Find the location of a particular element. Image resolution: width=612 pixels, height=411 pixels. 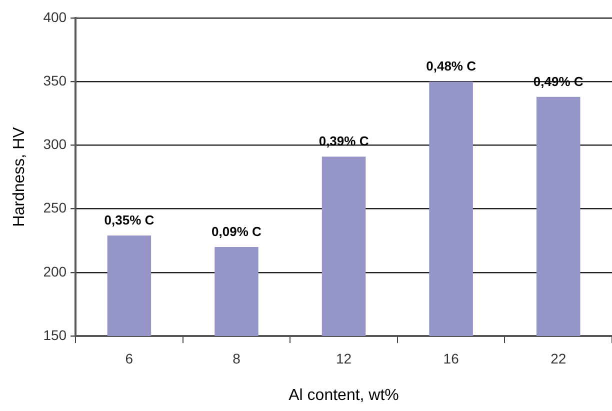

x-tick-label: 12 is located at coordinates (344, 358).